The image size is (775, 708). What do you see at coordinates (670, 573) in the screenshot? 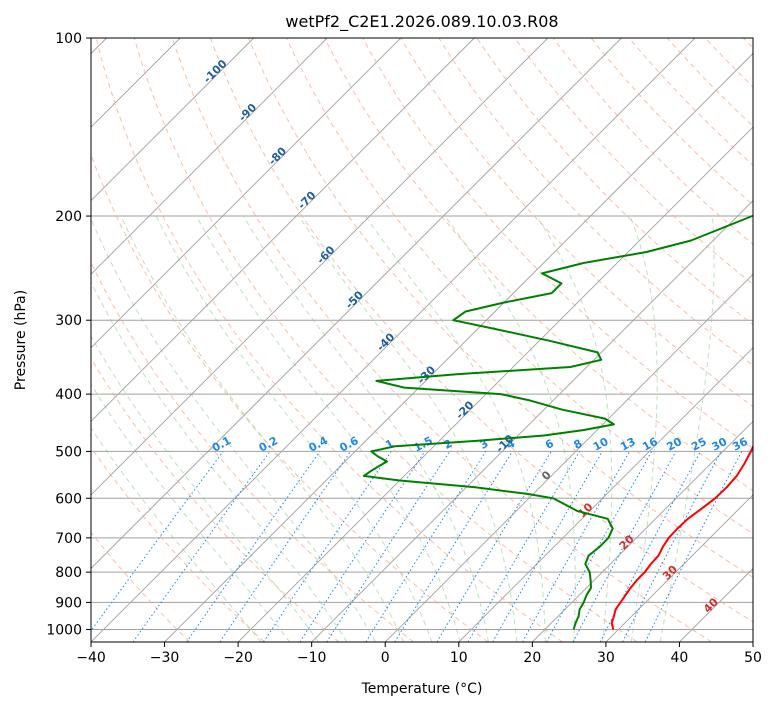
I see `isotherm-label: 30` at bounding box center [670, 573].